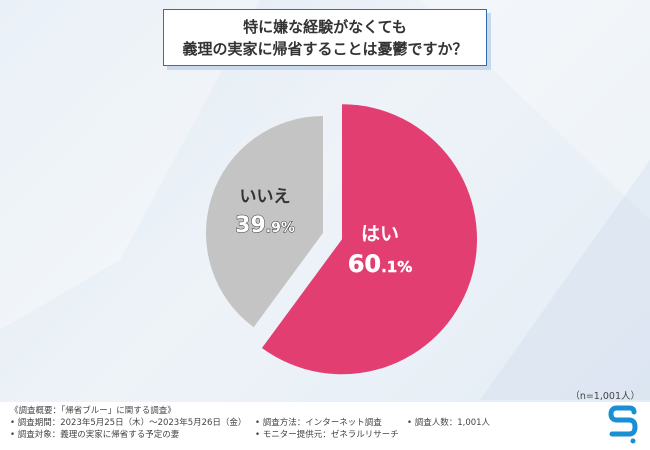  I want to click on pie-slice-no, so click(264, 222).